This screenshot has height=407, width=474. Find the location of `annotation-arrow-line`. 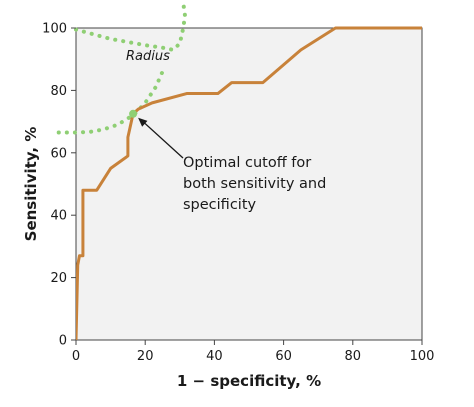

annotation-arrow-line is located at coordinates (162, 139).